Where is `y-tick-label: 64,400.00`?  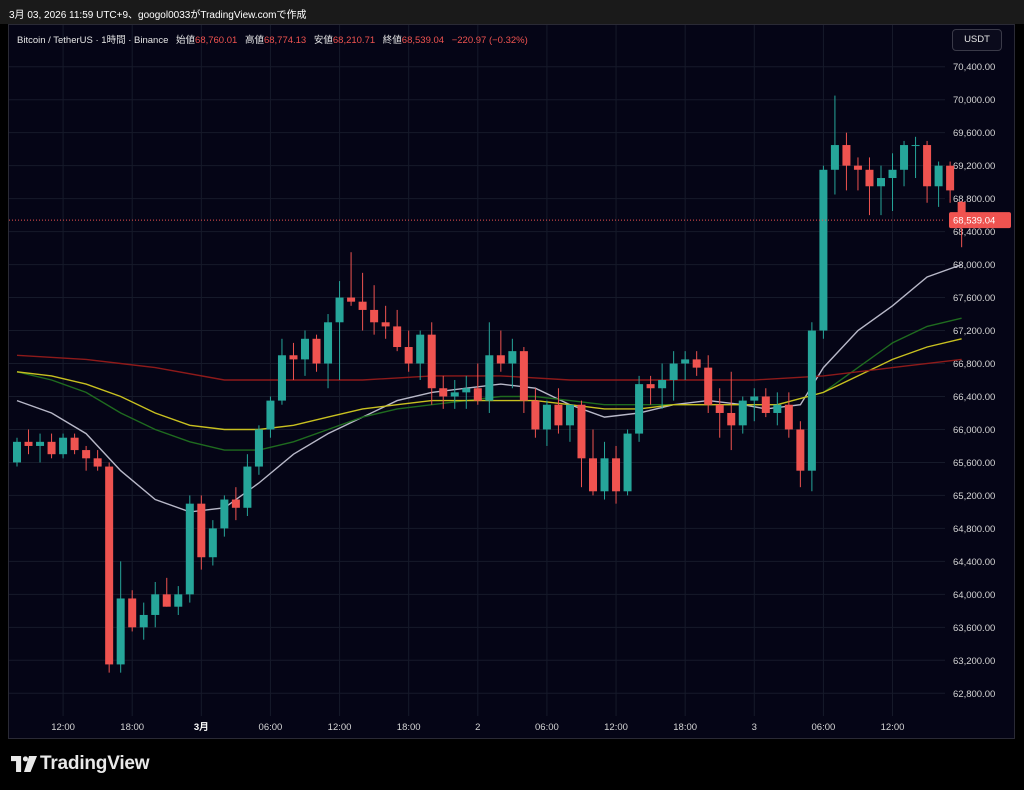
y-tick-label: 64,400.00 is located at coordinates (974, 562).